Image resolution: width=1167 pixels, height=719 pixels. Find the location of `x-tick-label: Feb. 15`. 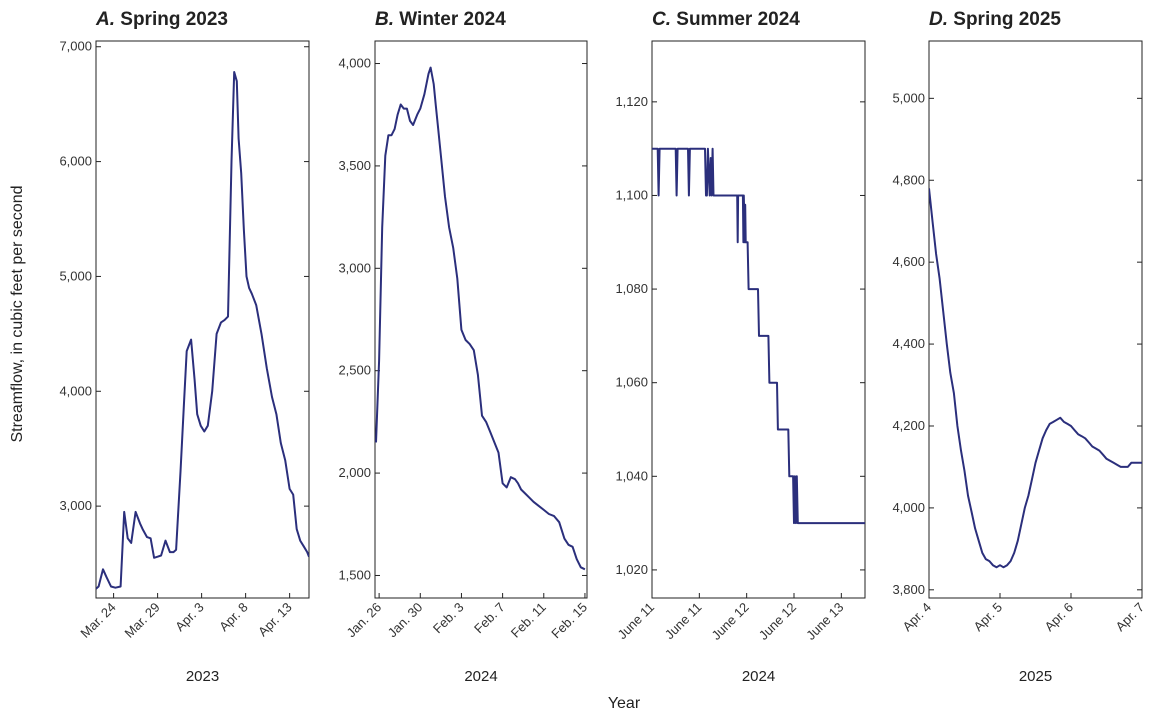

x-tick-label: Feb. 15 is located at coordinates (569, 621).